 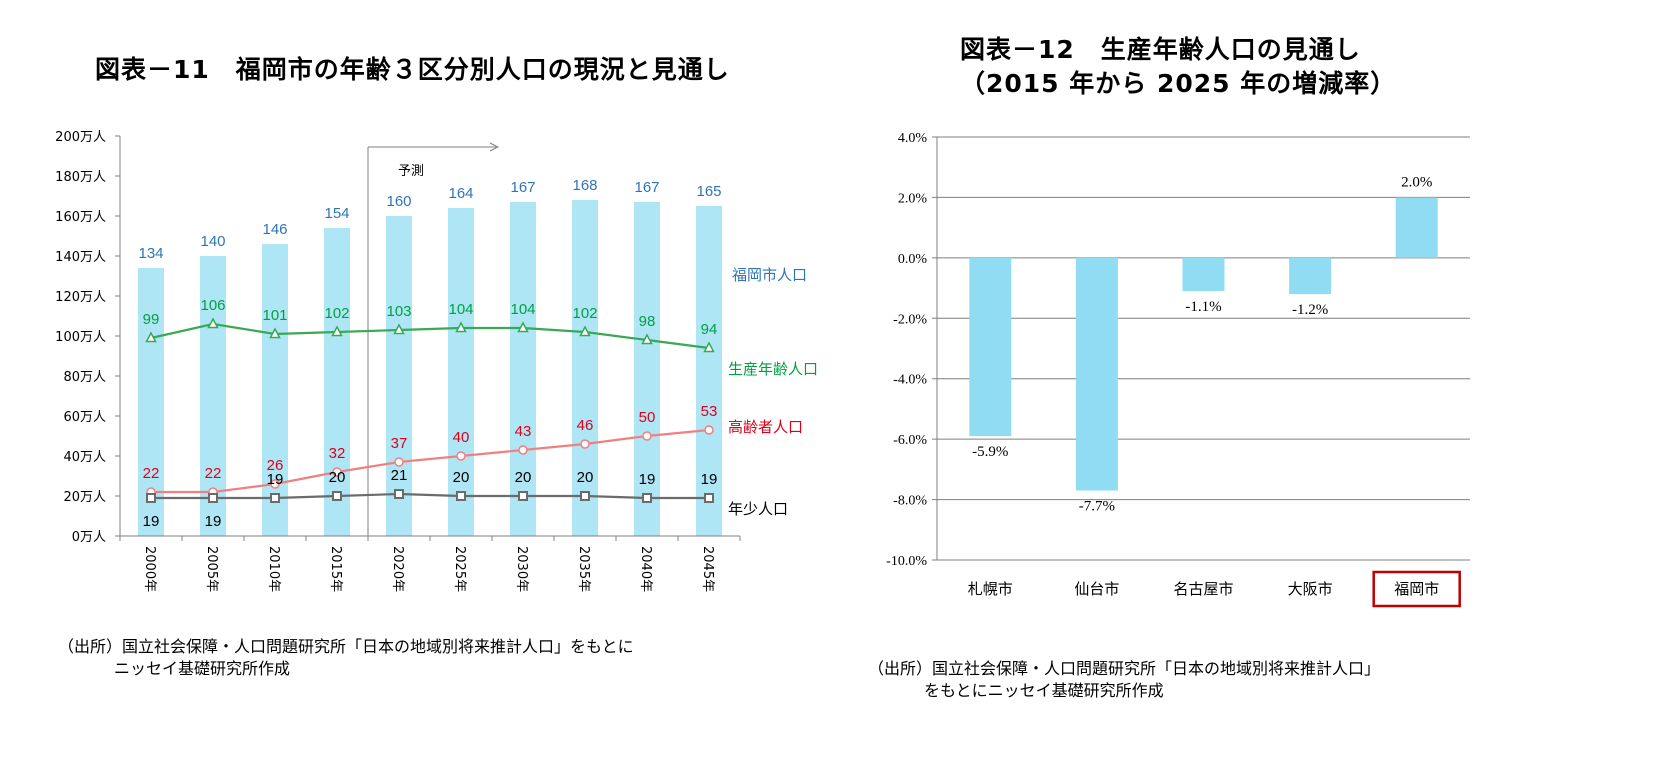 What do you see at coordinates (910, 501) in the screenshot?
I see `y-tick-label: -8.0%` at bounding box center [910, 501].